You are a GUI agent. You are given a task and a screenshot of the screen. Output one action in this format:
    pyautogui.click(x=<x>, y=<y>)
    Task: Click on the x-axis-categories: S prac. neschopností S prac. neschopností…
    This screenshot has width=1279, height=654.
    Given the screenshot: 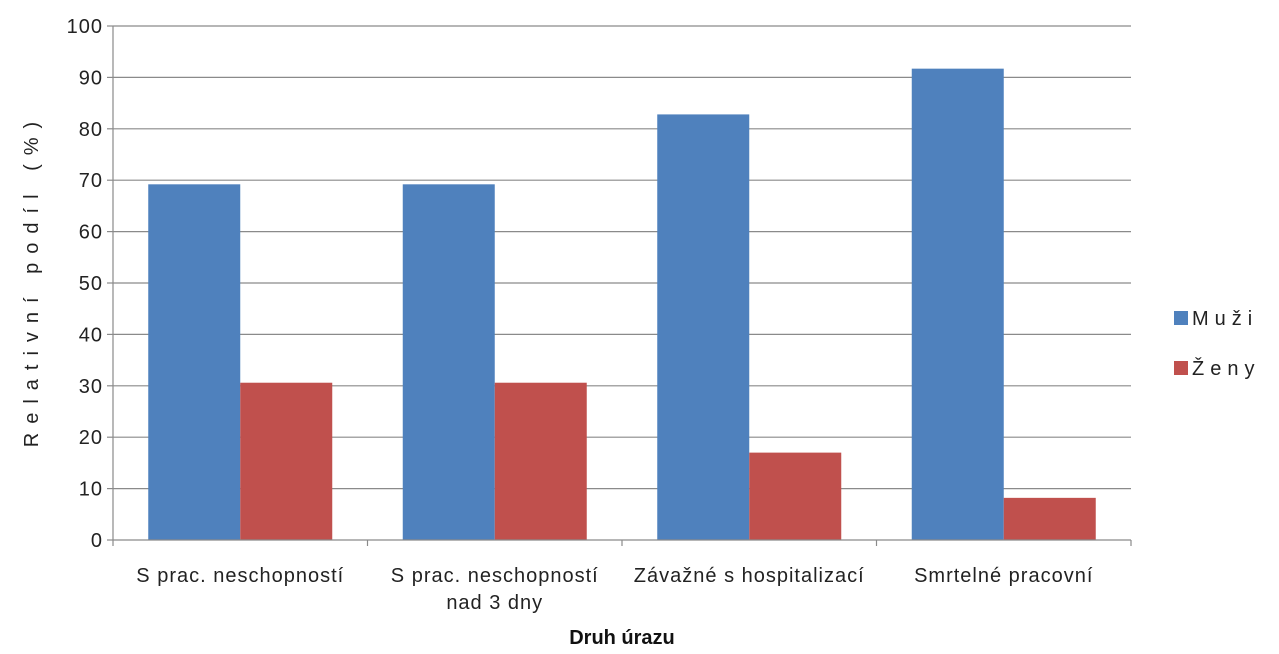 What is the action you would take?
    pyautogui.click(x=614, y=589)
    